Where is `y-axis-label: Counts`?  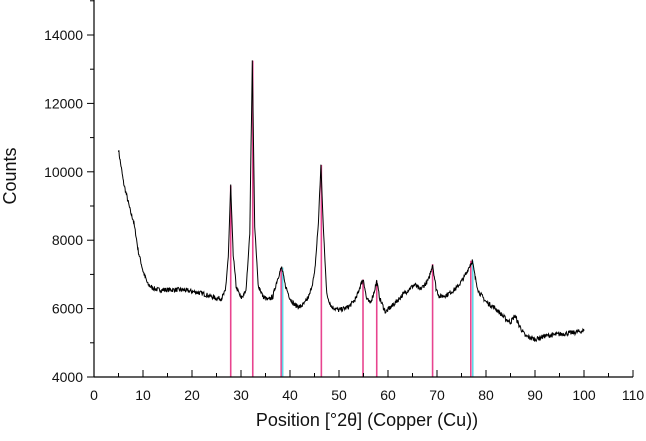 y-axis-label: Counts is located at coordinates (10, 175).